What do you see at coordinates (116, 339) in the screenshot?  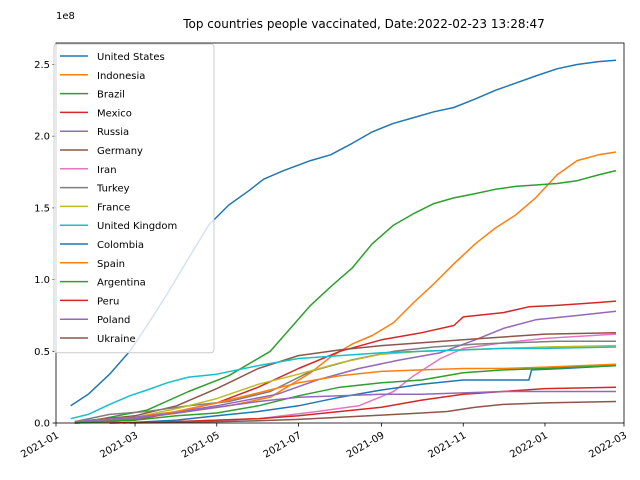 I see `legend-label: Ukraine` at bounding box center [116, 339].